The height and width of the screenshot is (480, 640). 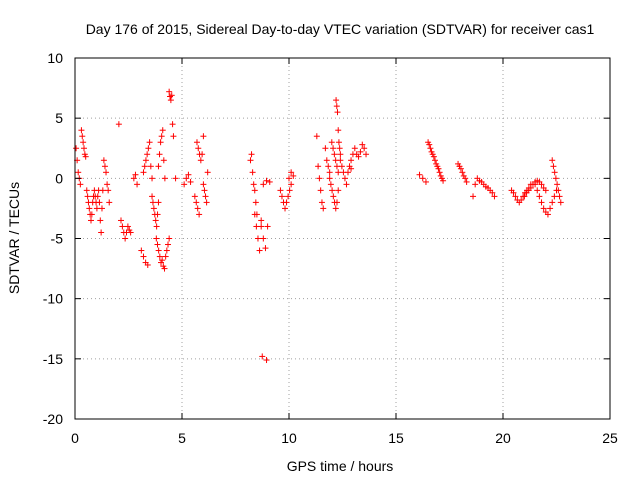 I want to click on y-tick-label: 10, so click(x=55, y=58).